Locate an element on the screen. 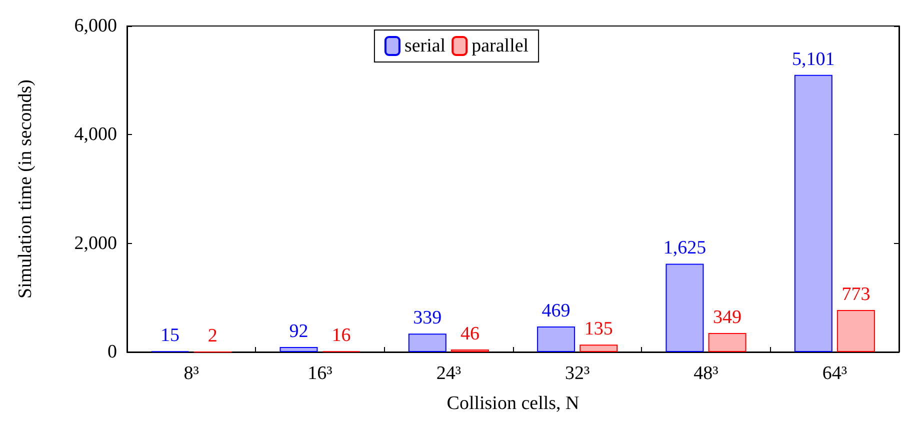 This screenshot has width=913, height=433. x-tick-label: 16³ is located at coordinates (320, 373).